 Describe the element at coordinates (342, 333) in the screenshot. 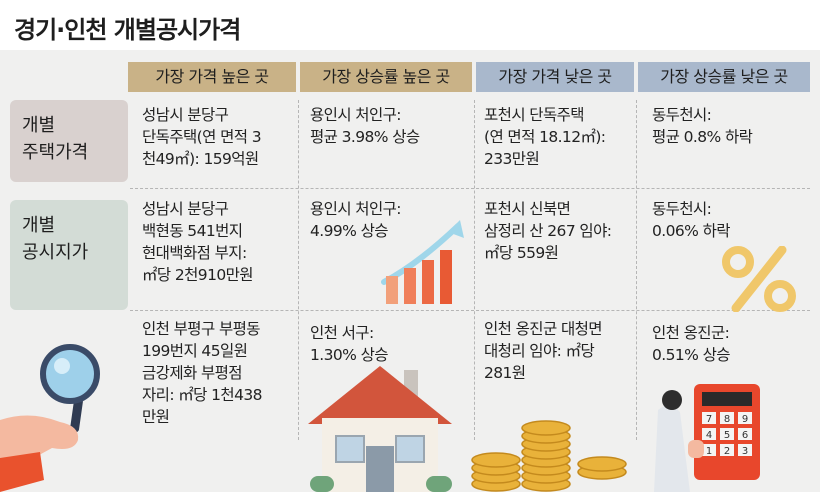

I see `cell-line: 인천 서구:` at that location.